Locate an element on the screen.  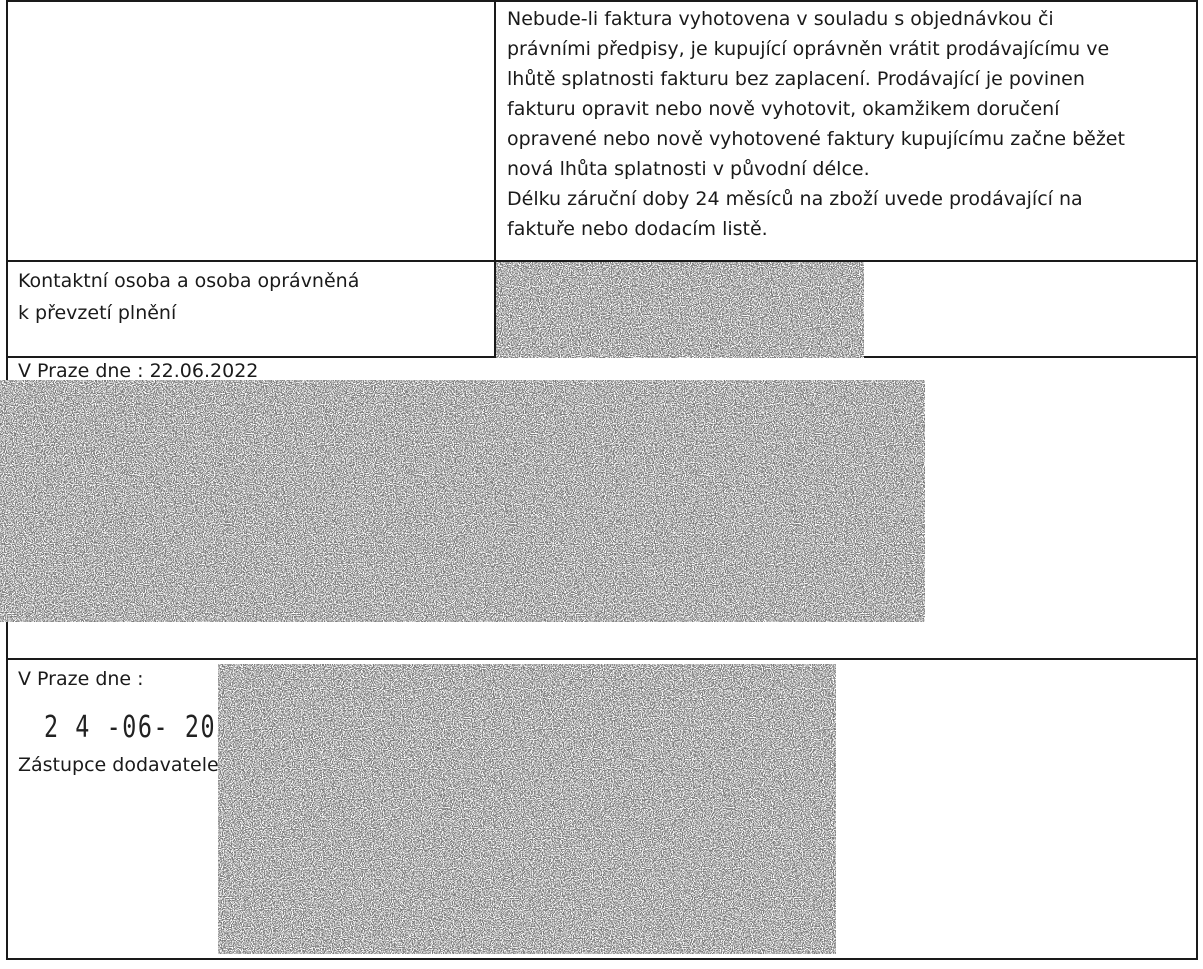
terms-line: nová lhůta splatnosti v původní délce. is located at coordinates (688, 169).